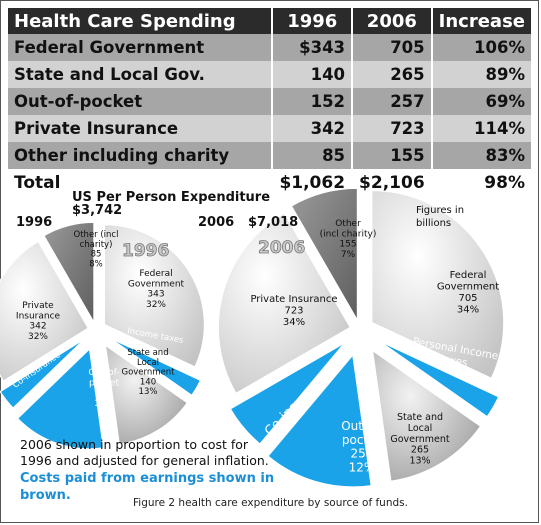 The height and width of the screenshot is (525, 541). Describe the element at coordinates (141, 74) in the screenshot. I see `row-label: State and Local Gov.` at that location.